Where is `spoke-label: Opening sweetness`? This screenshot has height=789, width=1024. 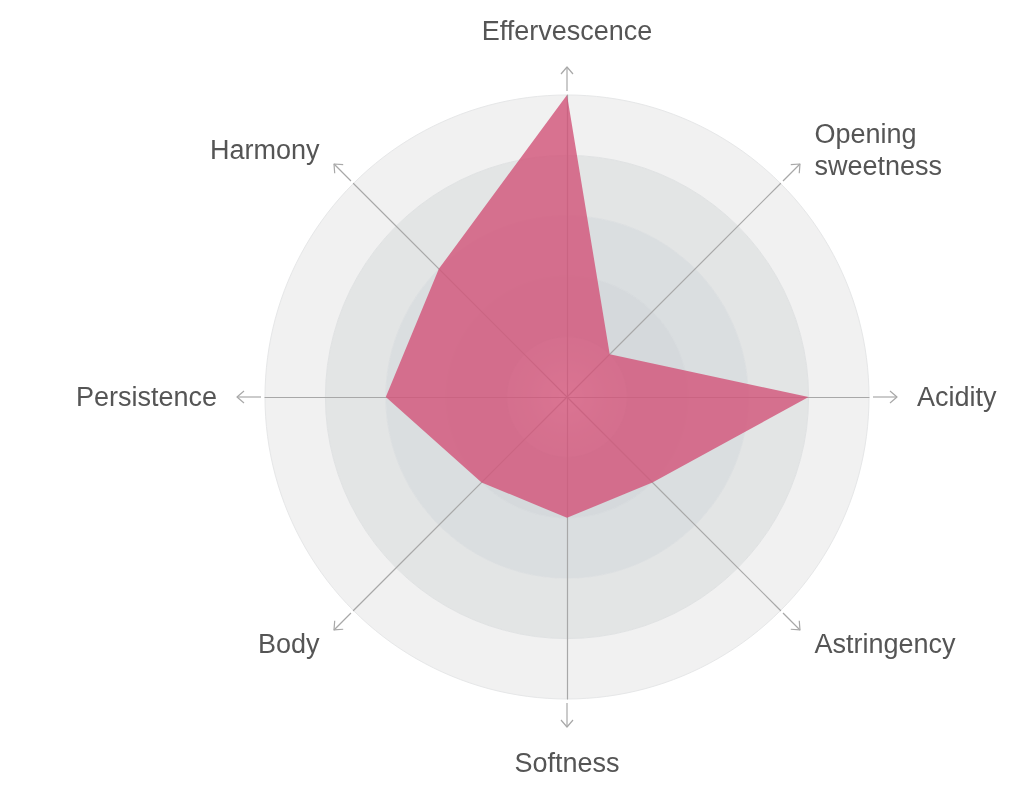
spoke-label: Opening sweetness is located at coordinates (878, 149).